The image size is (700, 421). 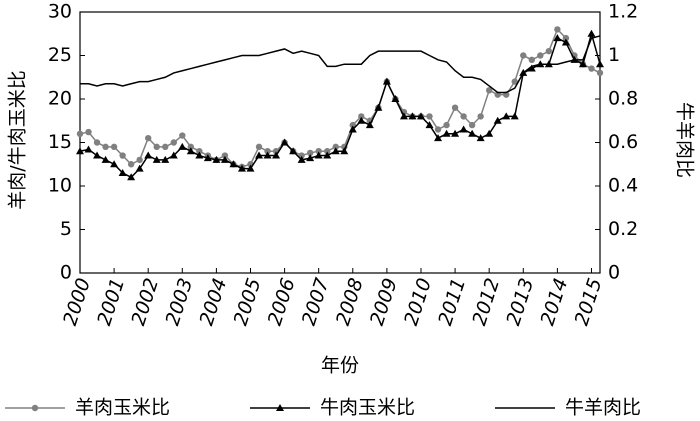 I want to click on legend-label: 牛羊肉比, so click(x=603, y=408).